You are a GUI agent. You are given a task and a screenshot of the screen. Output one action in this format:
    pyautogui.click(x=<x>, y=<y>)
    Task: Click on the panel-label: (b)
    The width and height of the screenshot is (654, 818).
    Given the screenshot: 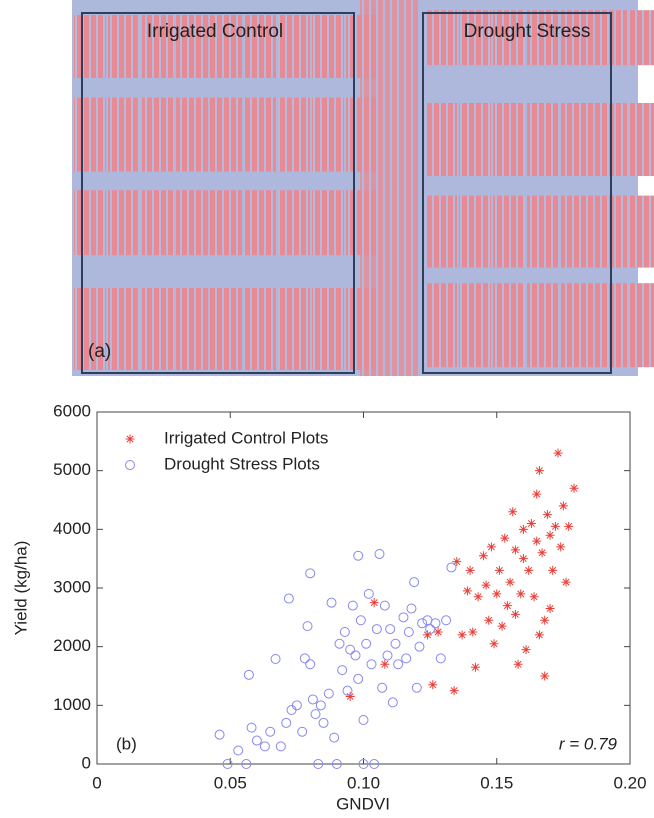 What is the action you would take?
    pyautogui.click(x=126, y=743)
    